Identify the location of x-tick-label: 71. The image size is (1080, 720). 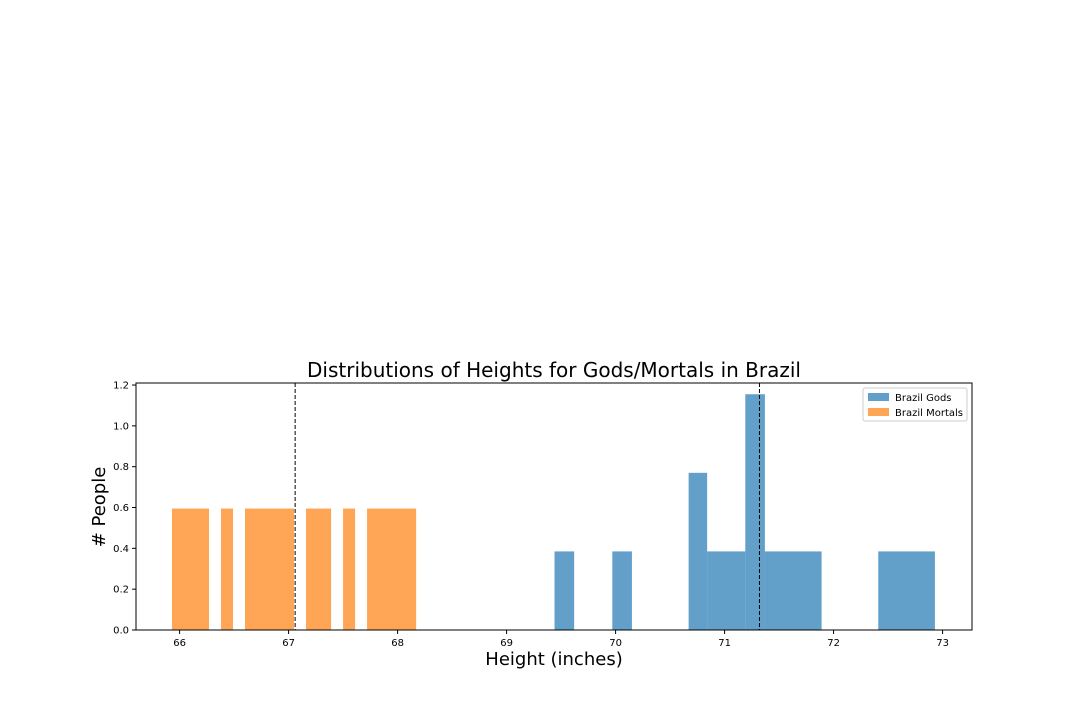
(724, 643).